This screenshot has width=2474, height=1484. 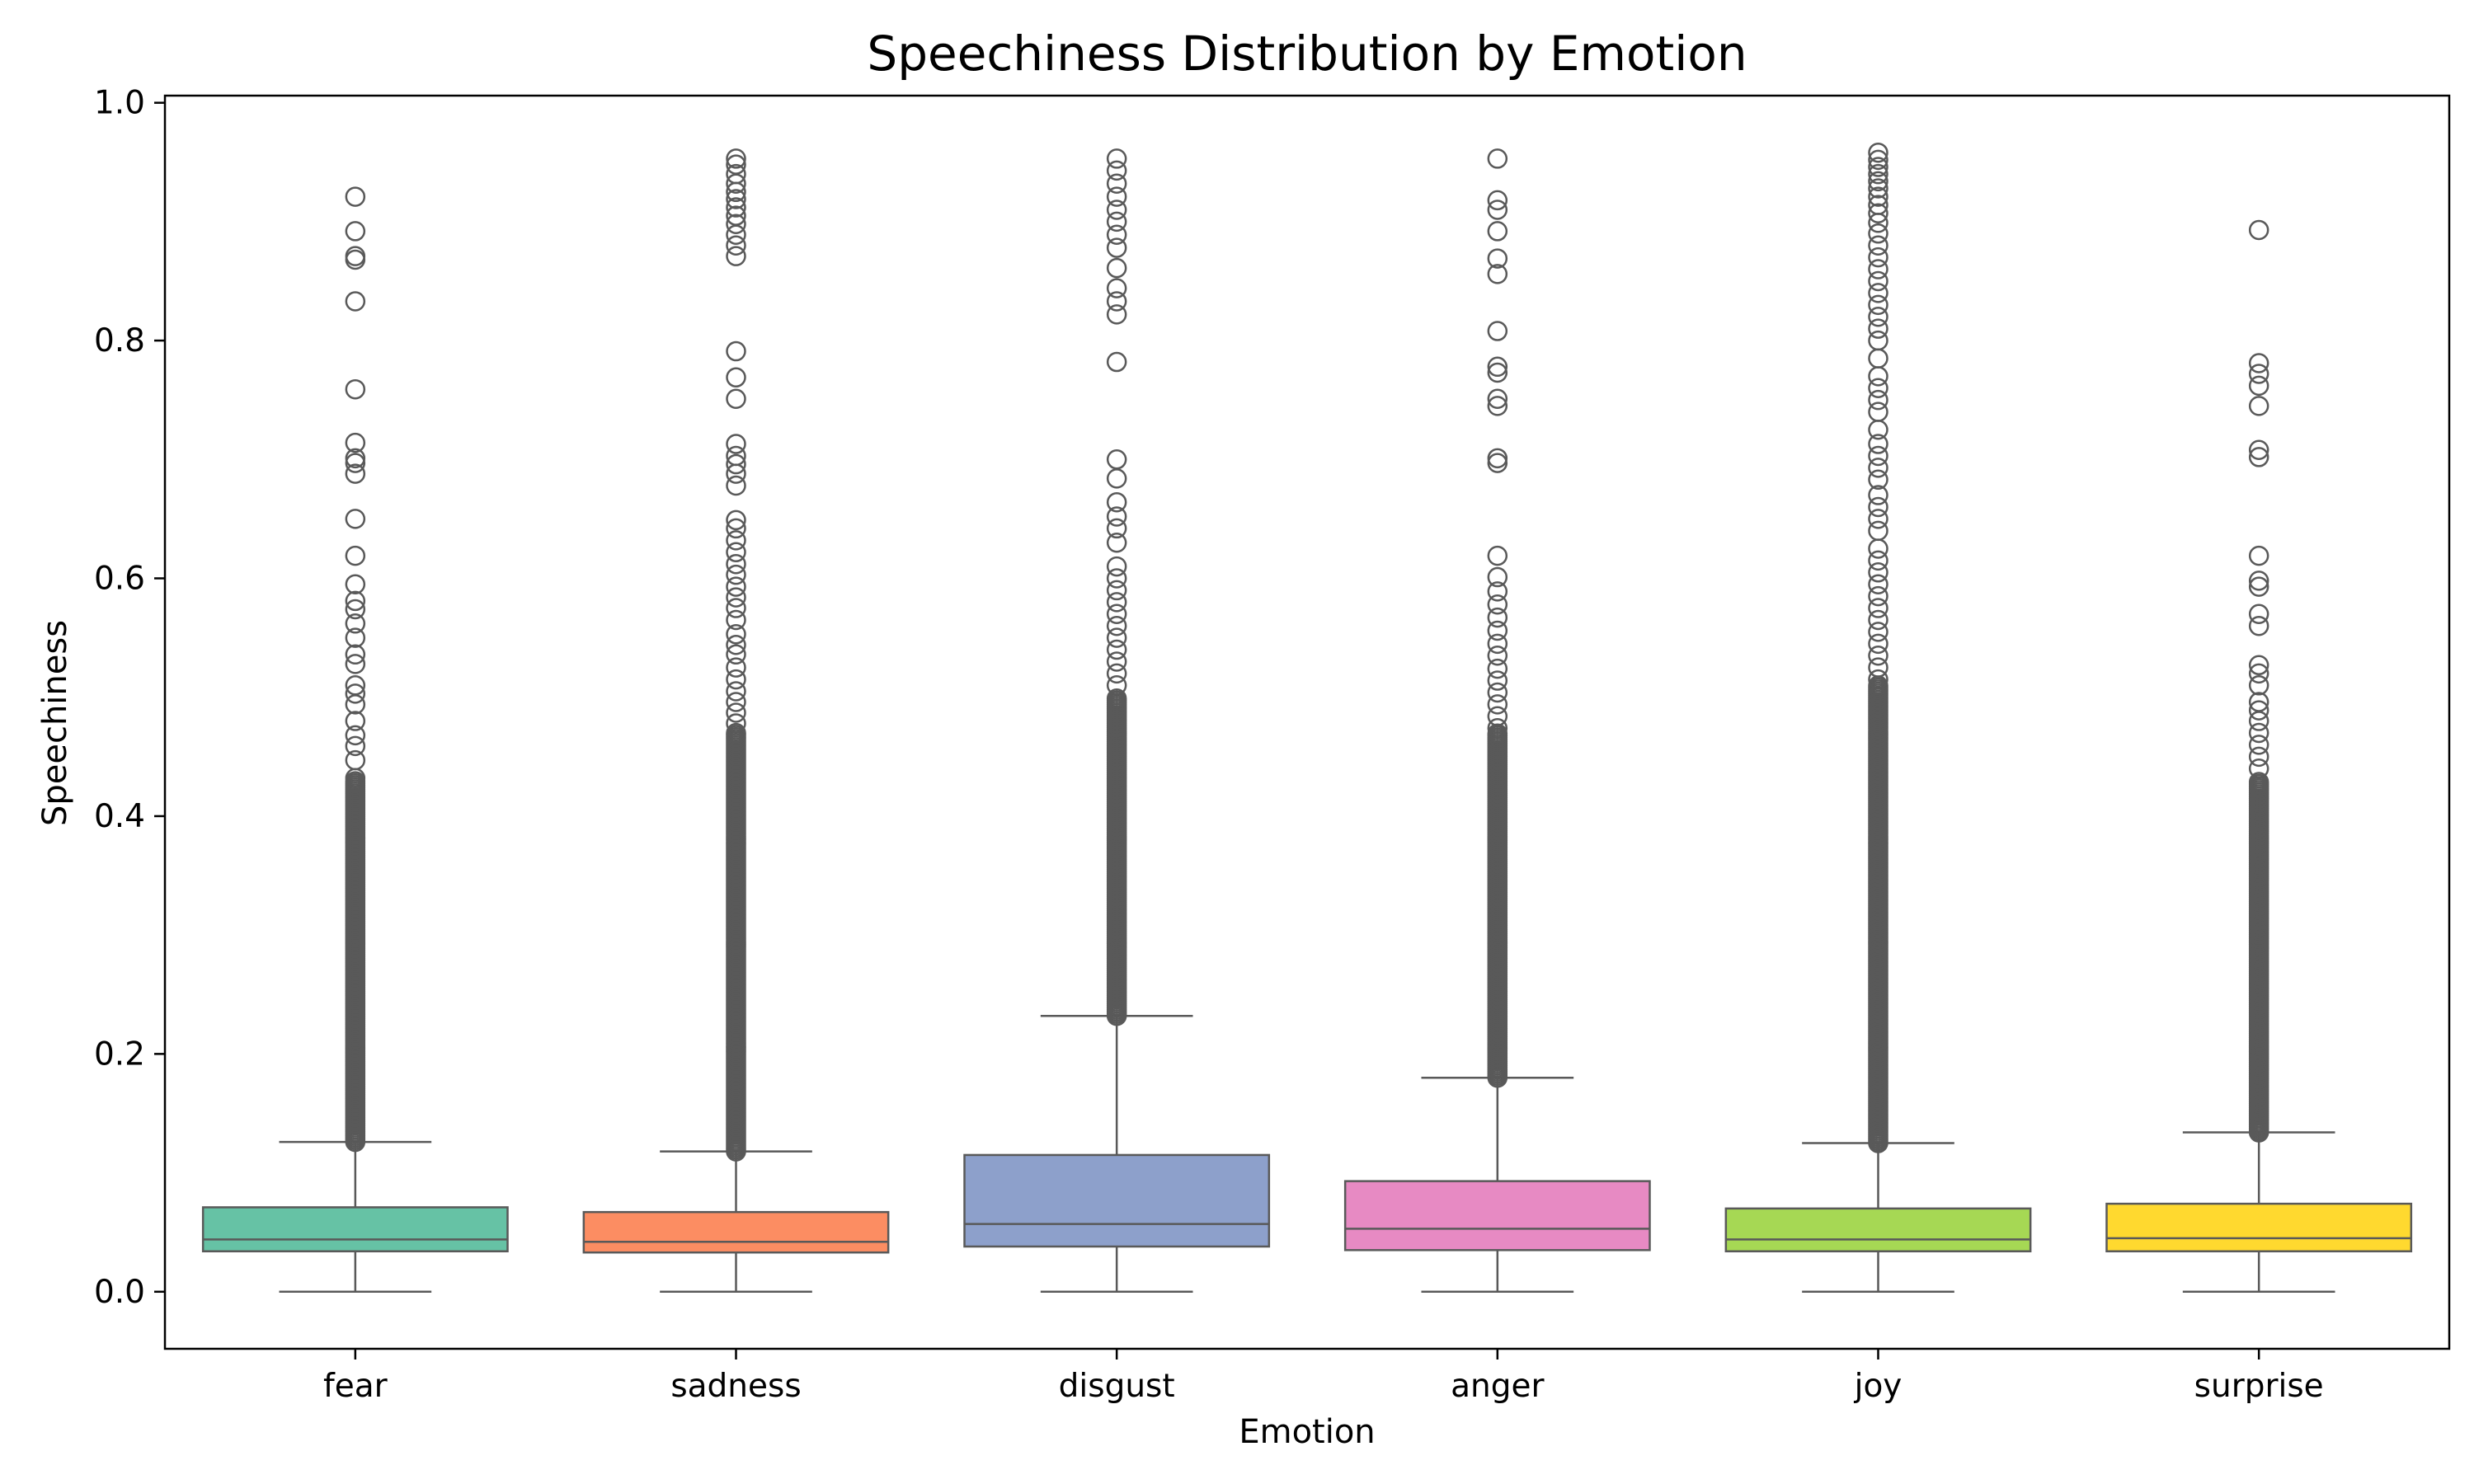 What do you see at coordinates (119, 340) in the screenshot?
I see `y-tick-label: 0.8` at bounding box center [119, 340].